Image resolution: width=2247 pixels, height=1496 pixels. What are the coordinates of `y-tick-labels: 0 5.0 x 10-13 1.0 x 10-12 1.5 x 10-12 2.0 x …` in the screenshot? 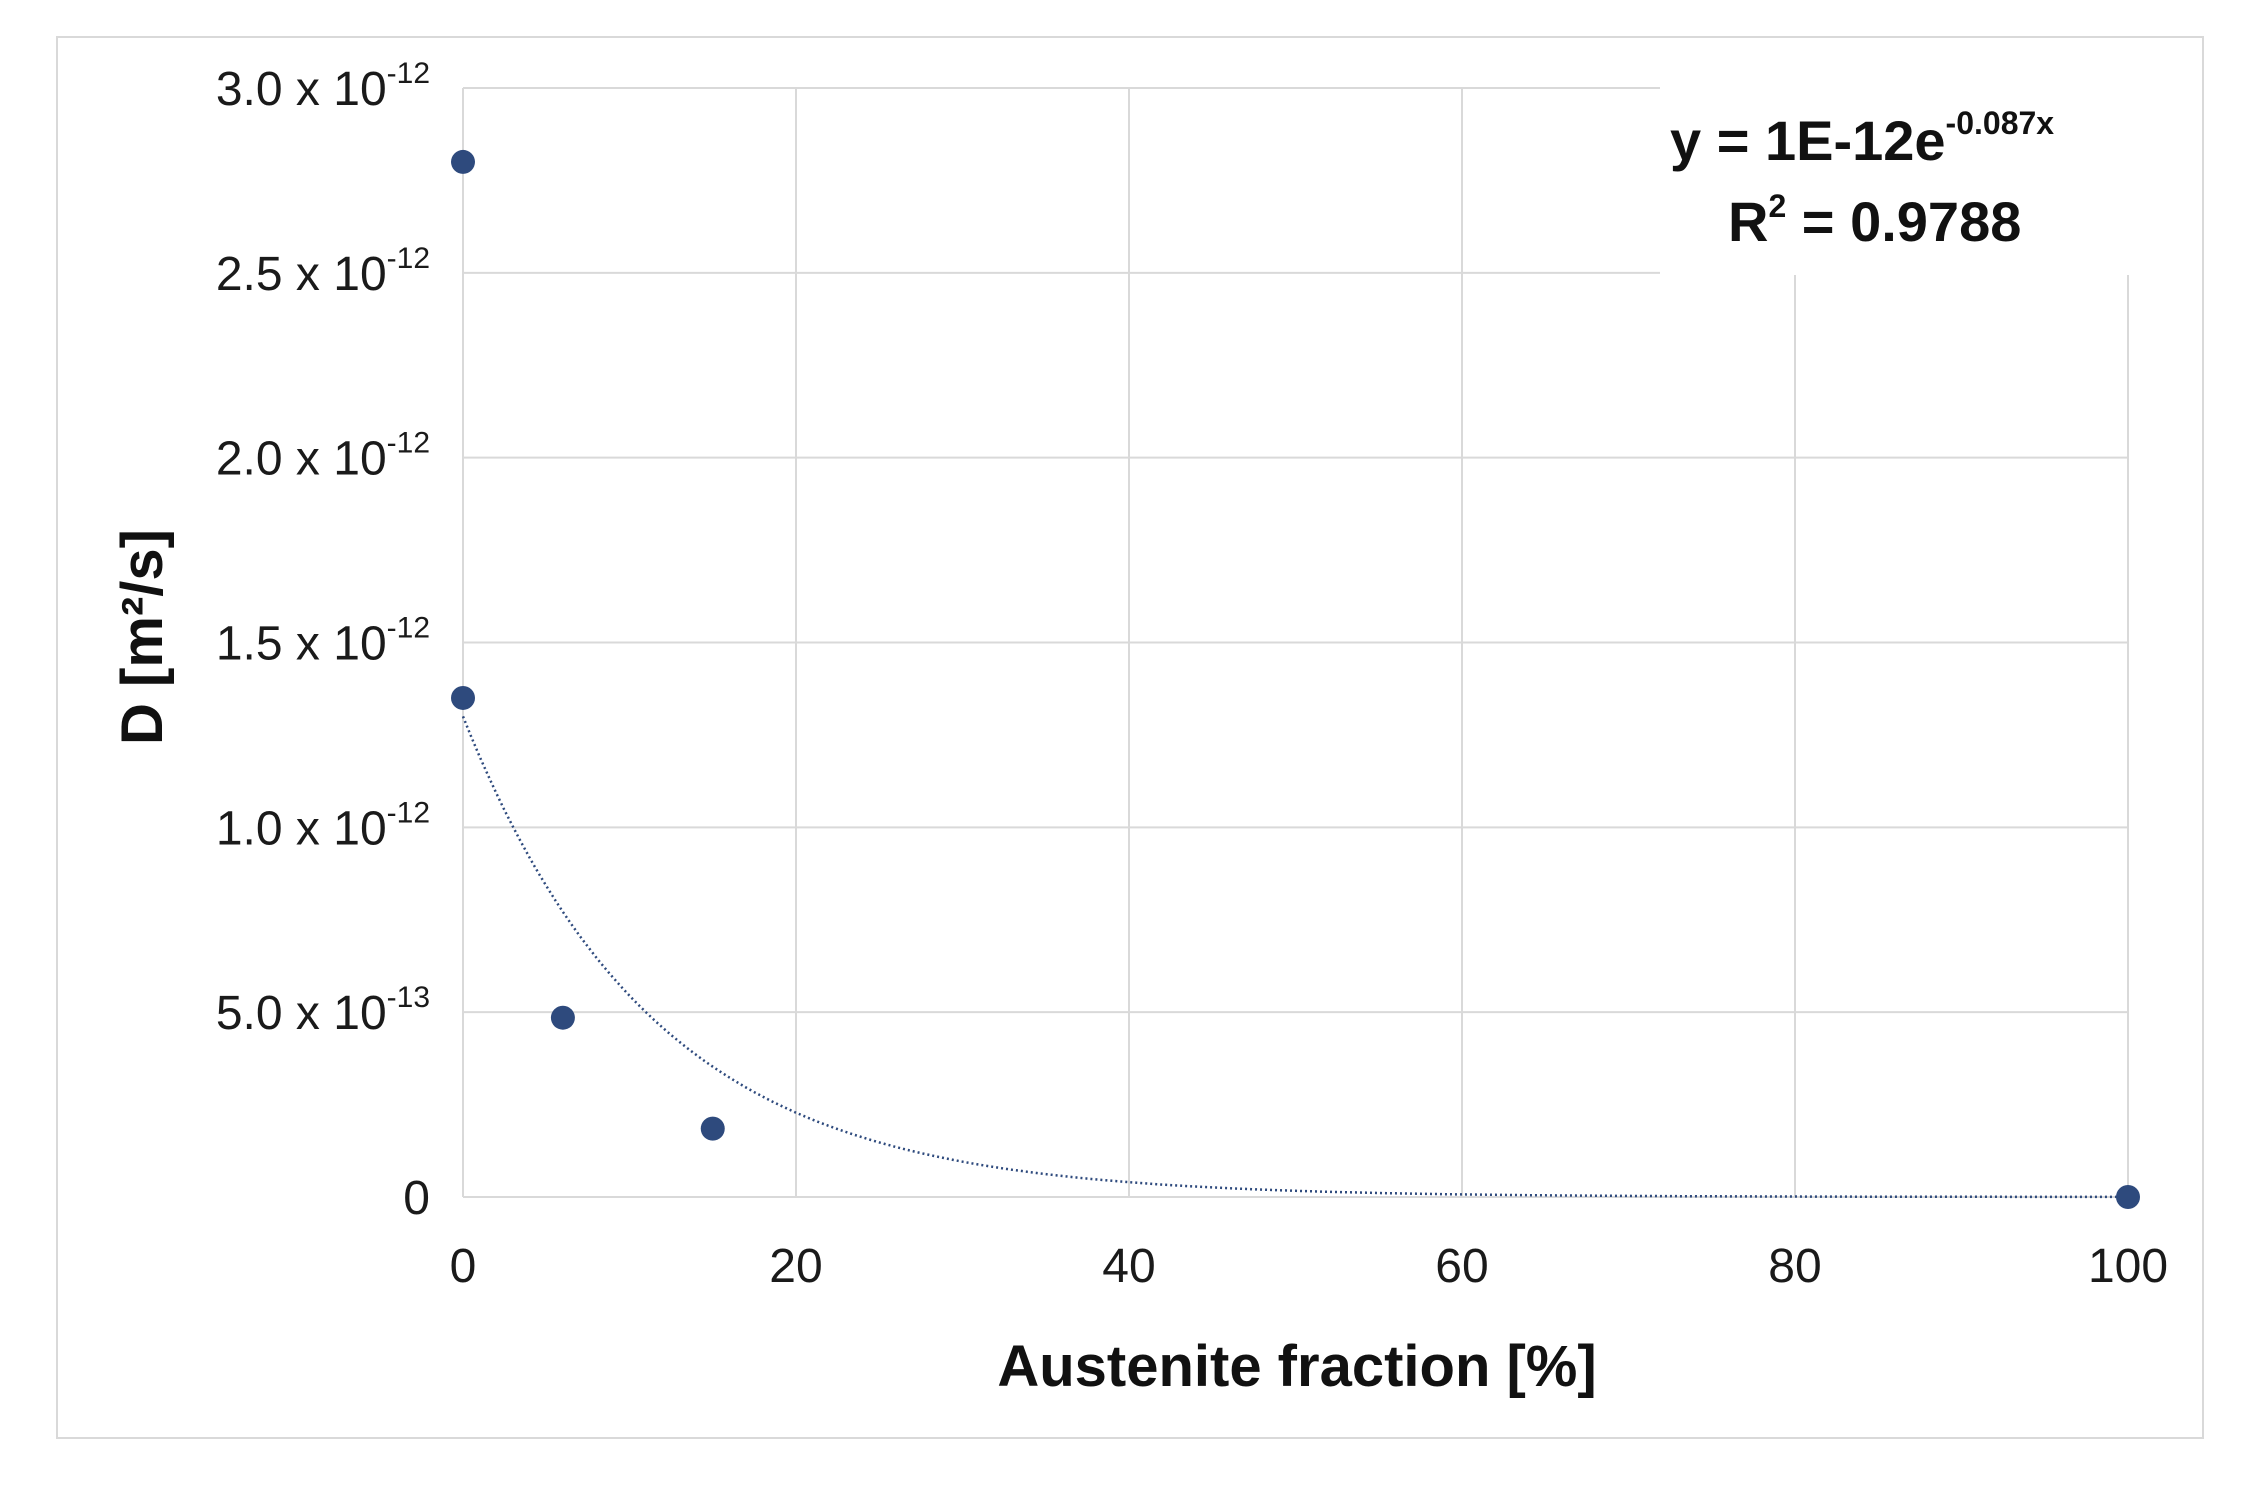 It's located at (323, 641).